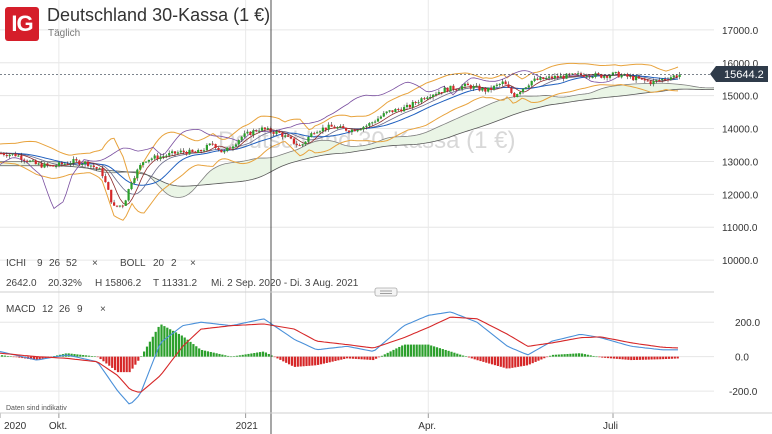 The image size is (772, 434). What do you see at coordinates (103, 309) in the screenshot?
I see `macd-close-icon: ×` at bounding box center [103, 309].